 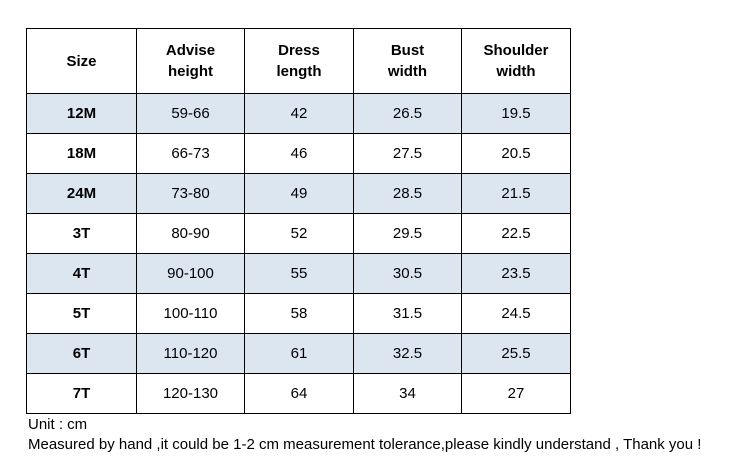 I want to click on value-cell: 61, so click(x=299, y=353).